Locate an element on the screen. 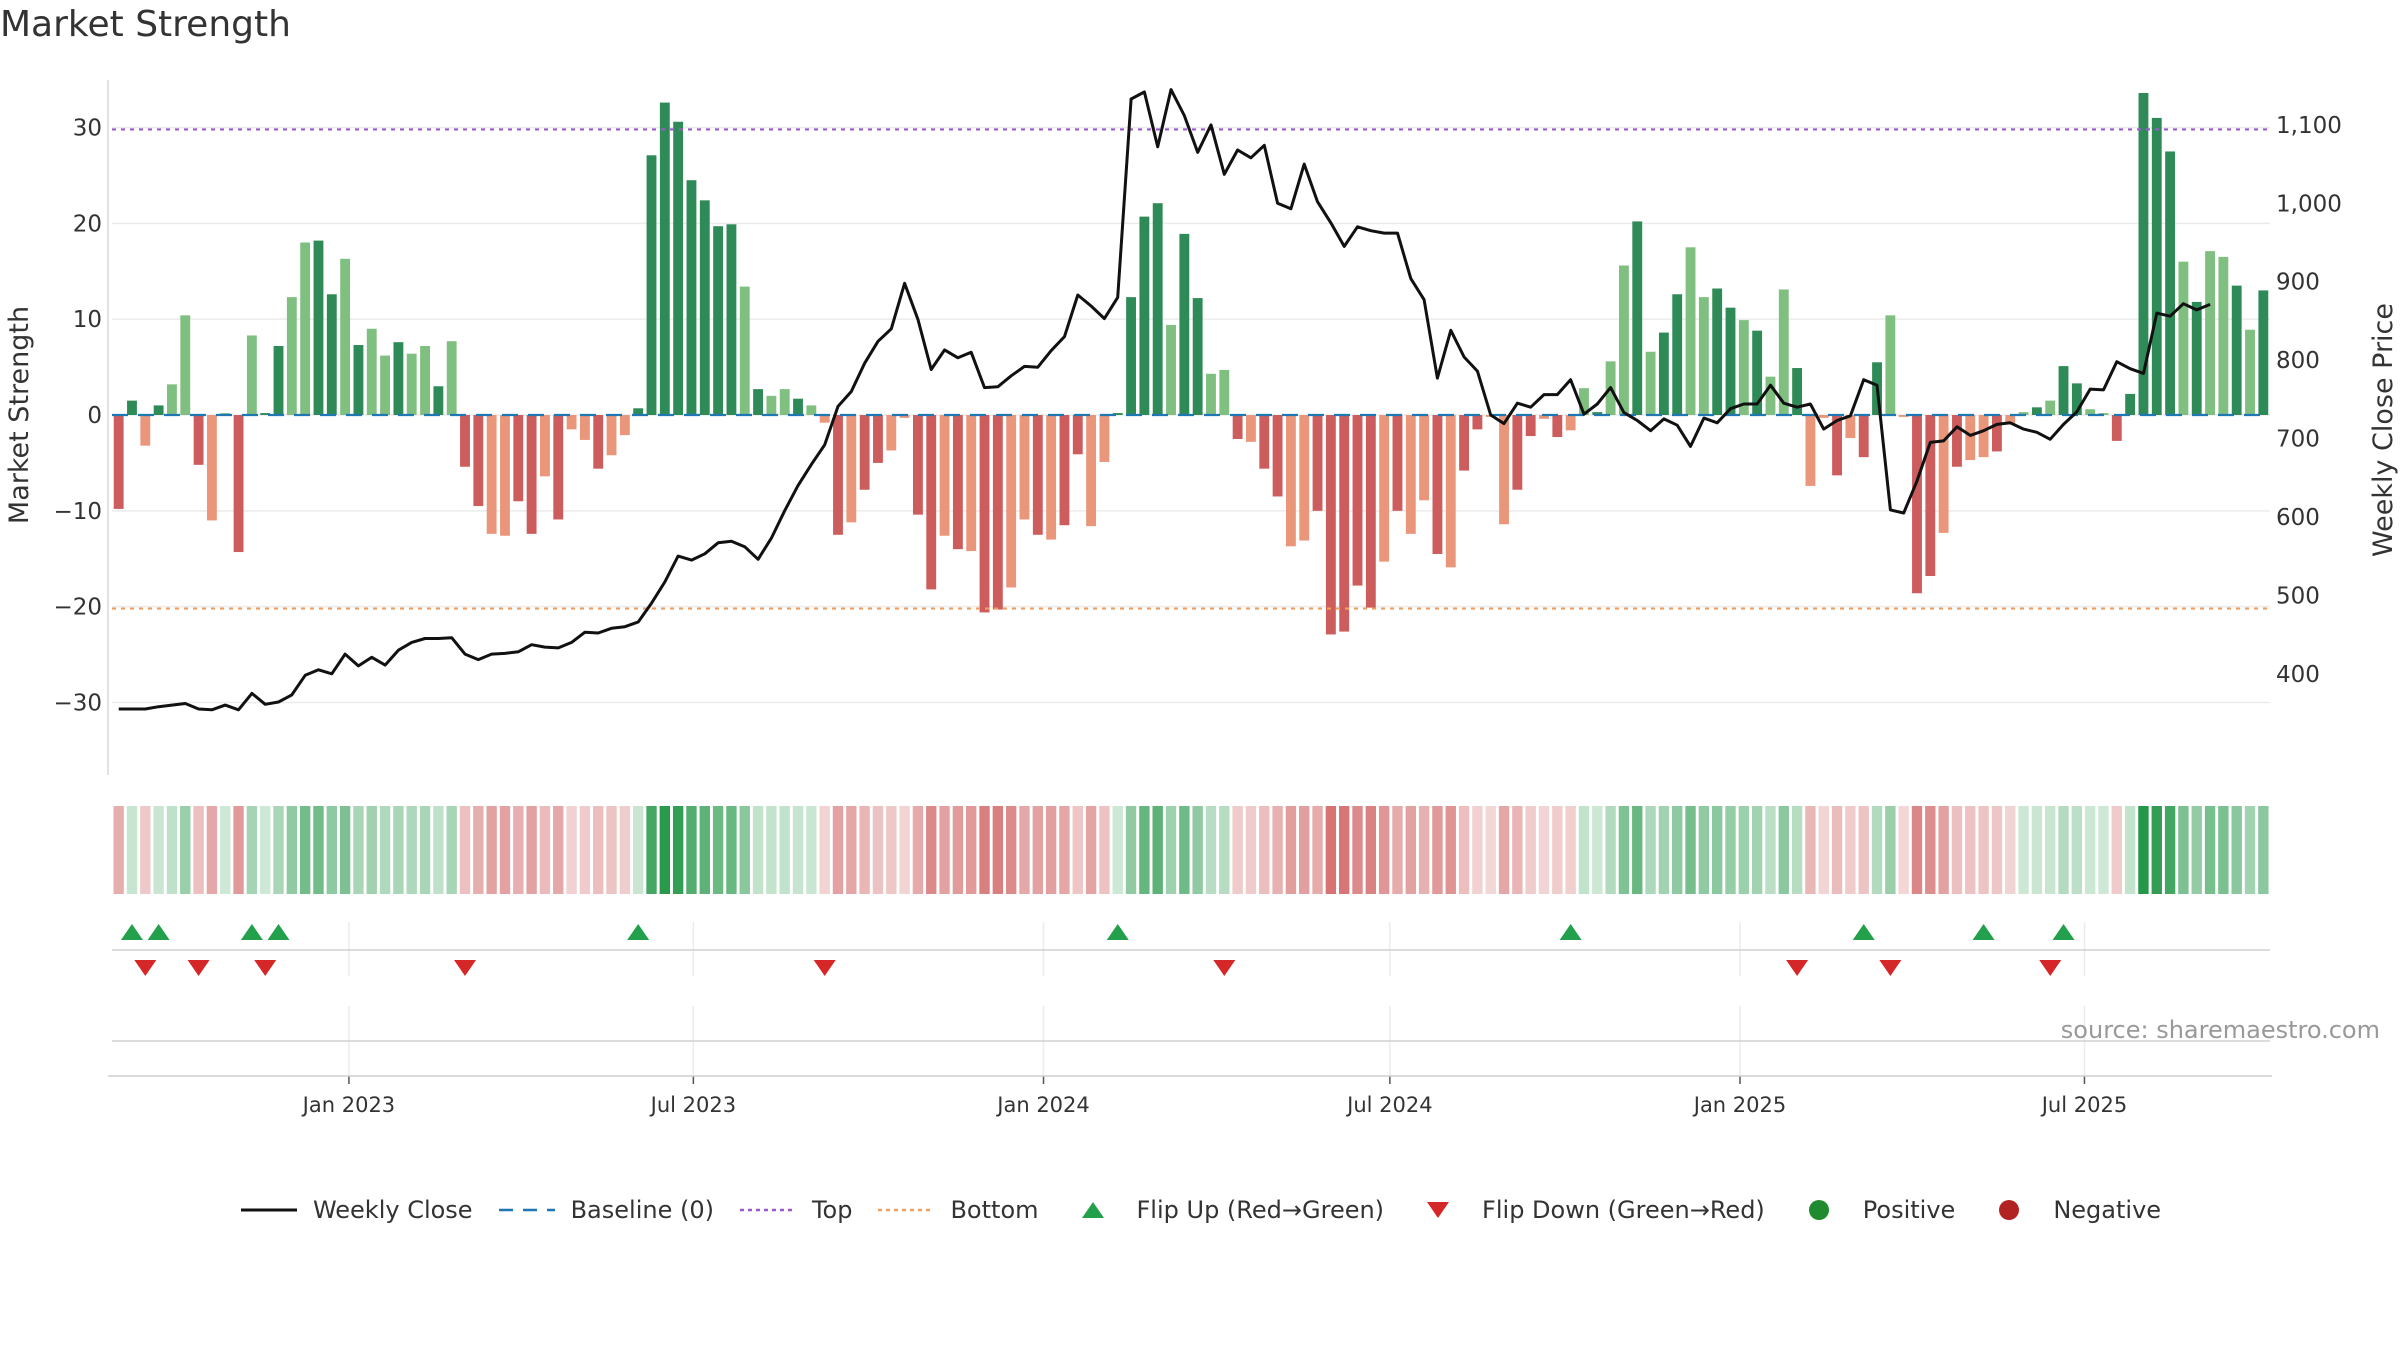  legend-item: Positive is located at coordinates (1872, 1210).